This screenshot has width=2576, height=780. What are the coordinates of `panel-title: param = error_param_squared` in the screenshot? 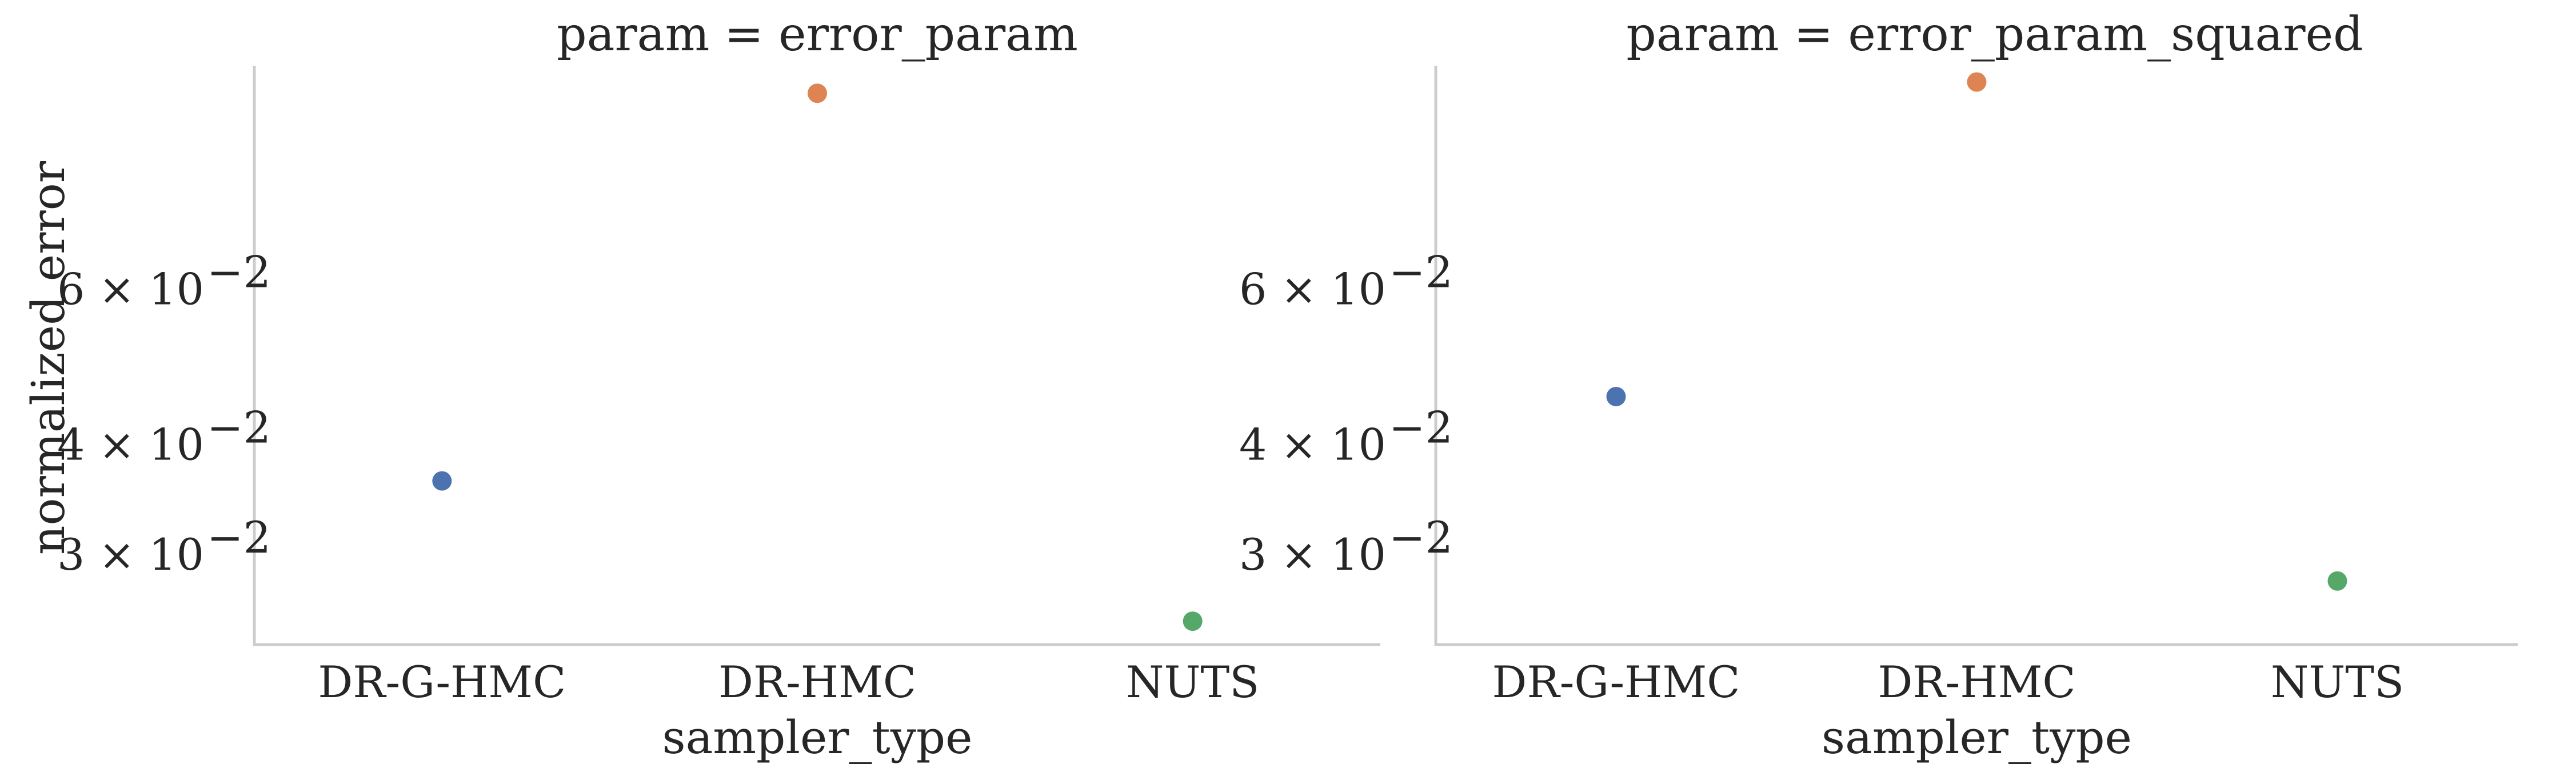 It's located at (1994, 34).